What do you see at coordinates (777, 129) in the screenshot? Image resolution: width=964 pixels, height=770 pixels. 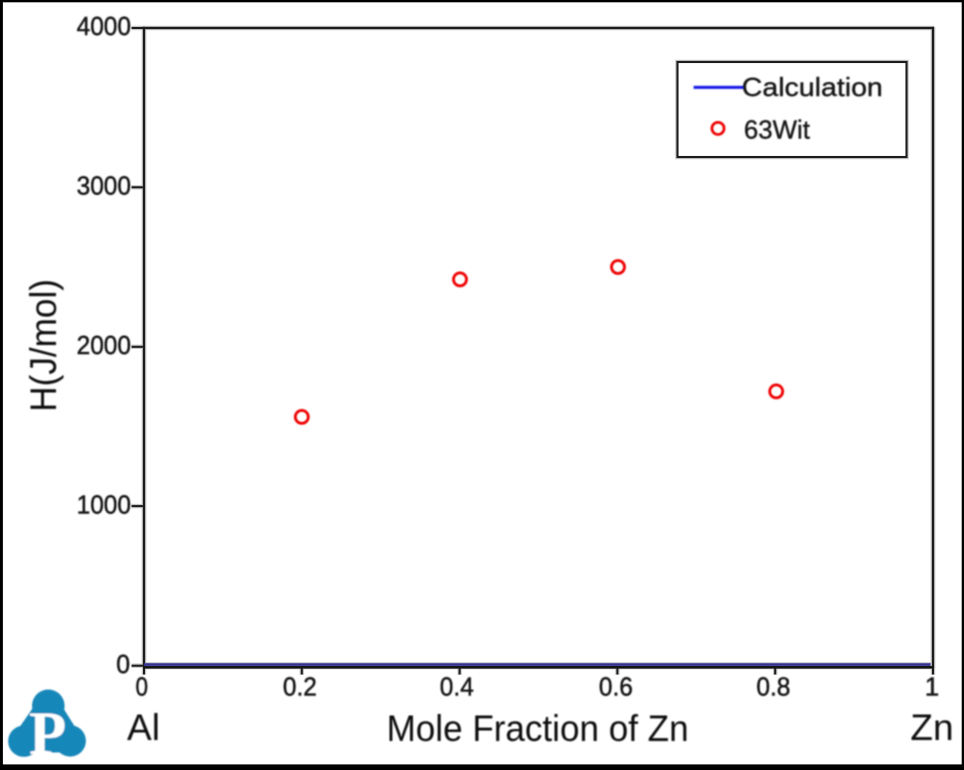 I see `svg-text: 63Wit` at bounding box center [777, 129].